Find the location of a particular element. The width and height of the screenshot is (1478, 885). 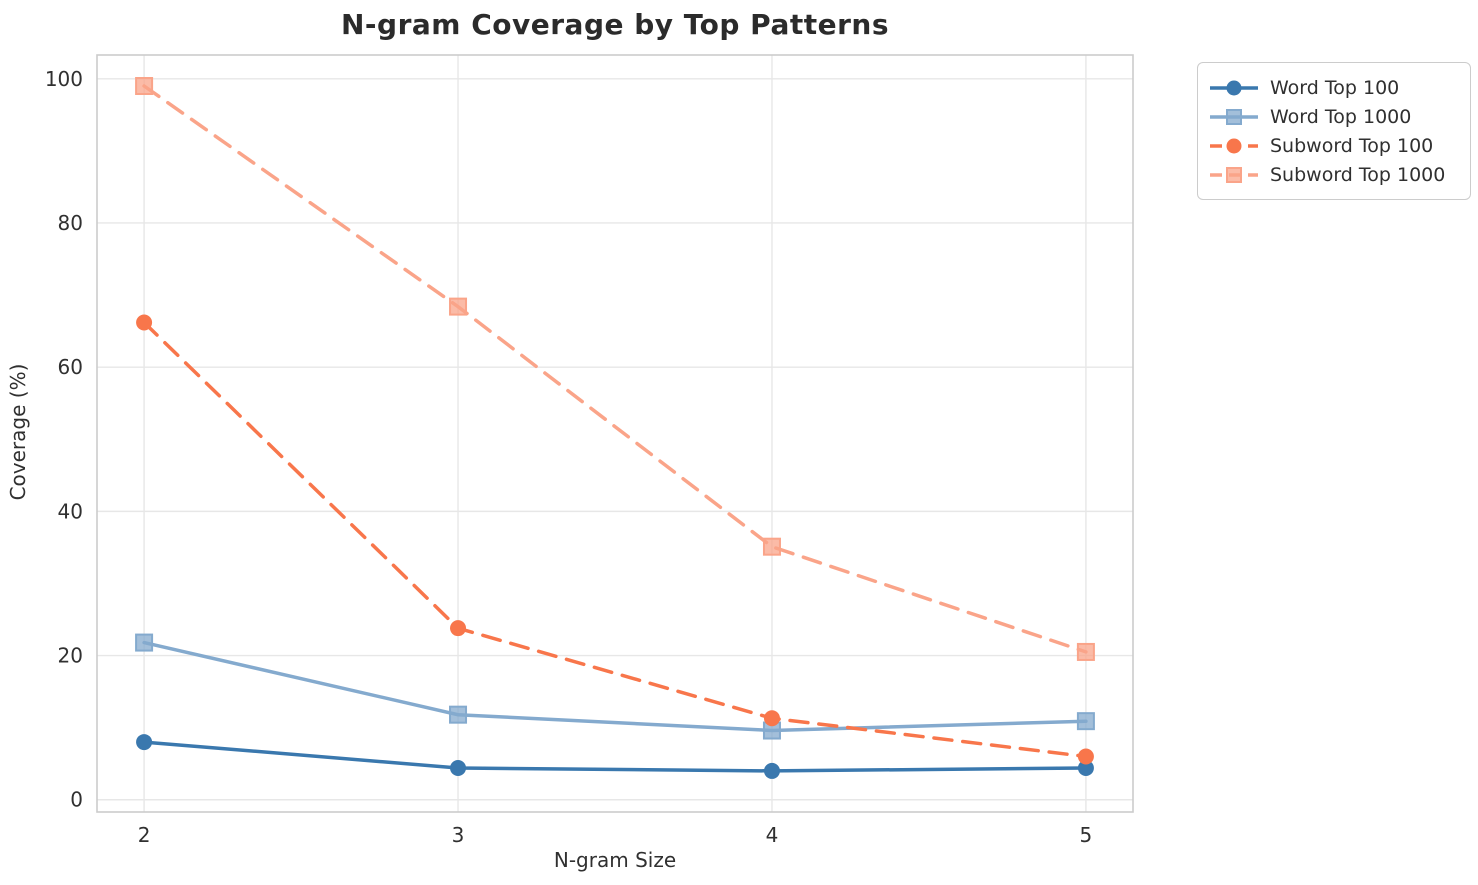

x-tick-label: 3 is located at coordinates (458, 835).